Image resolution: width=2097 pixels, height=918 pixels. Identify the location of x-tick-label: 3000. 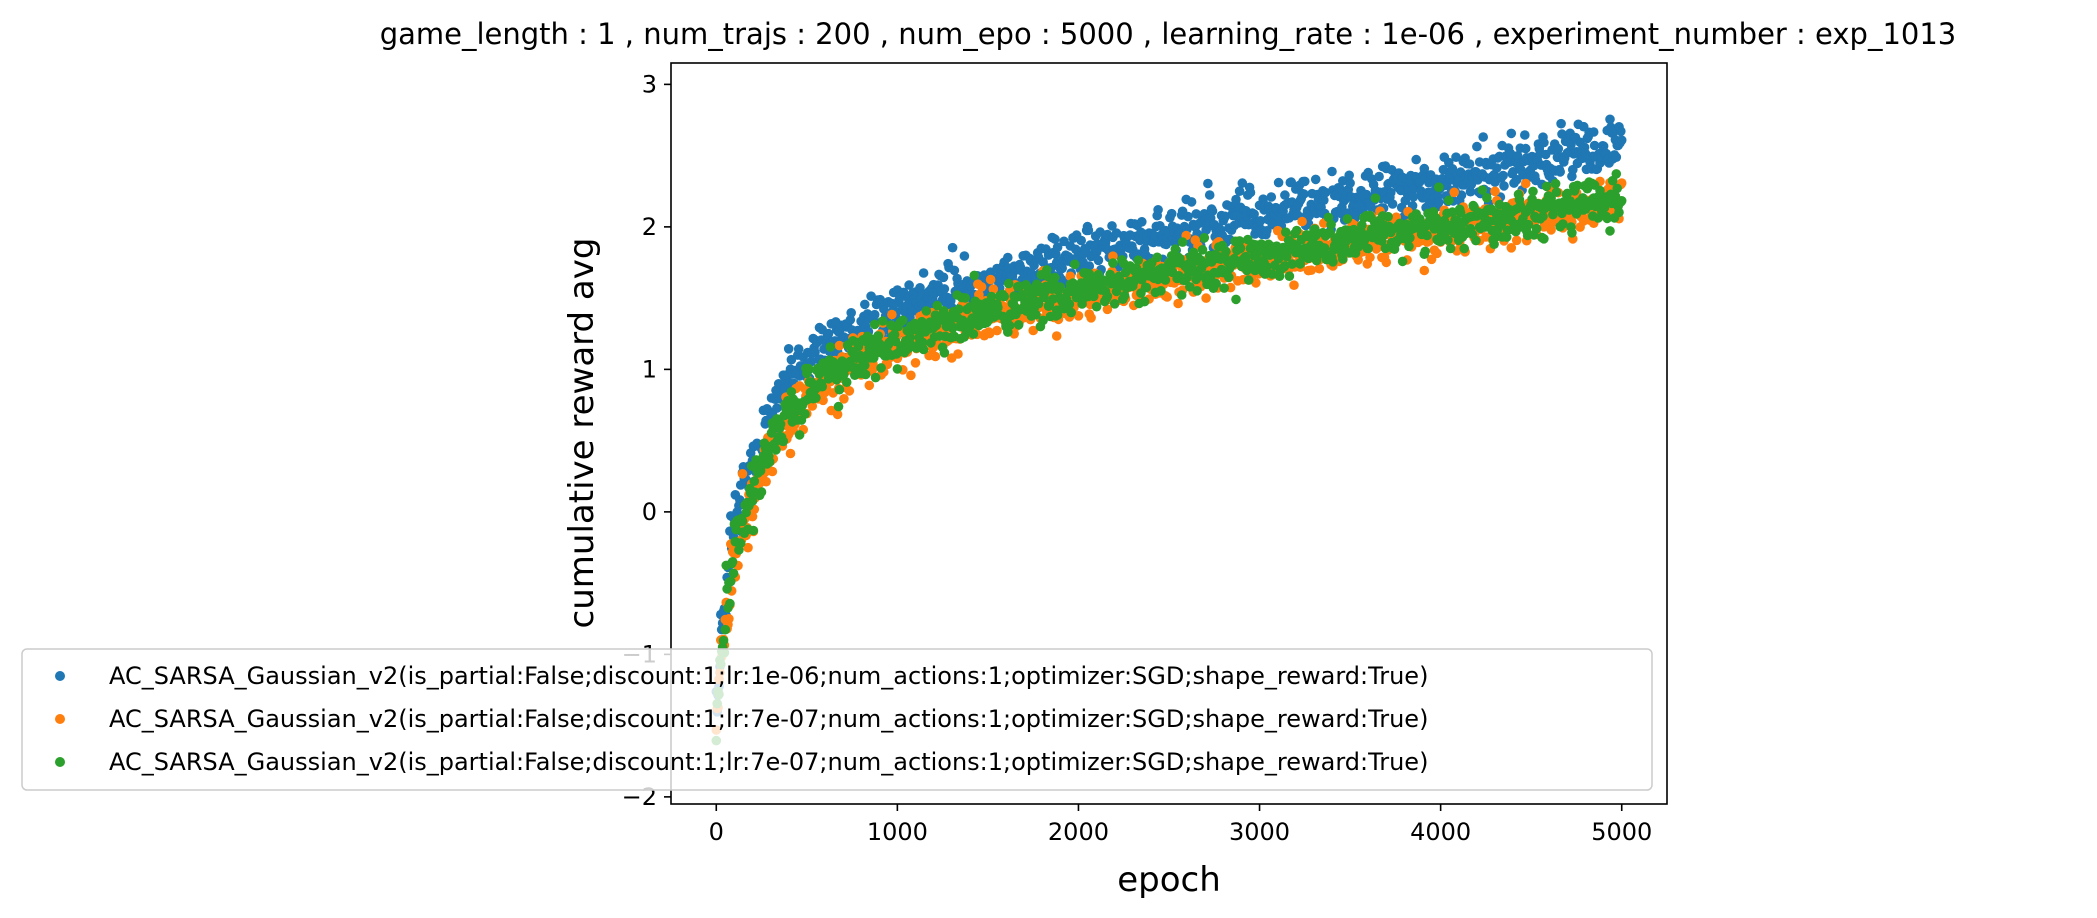
(1259, 832).